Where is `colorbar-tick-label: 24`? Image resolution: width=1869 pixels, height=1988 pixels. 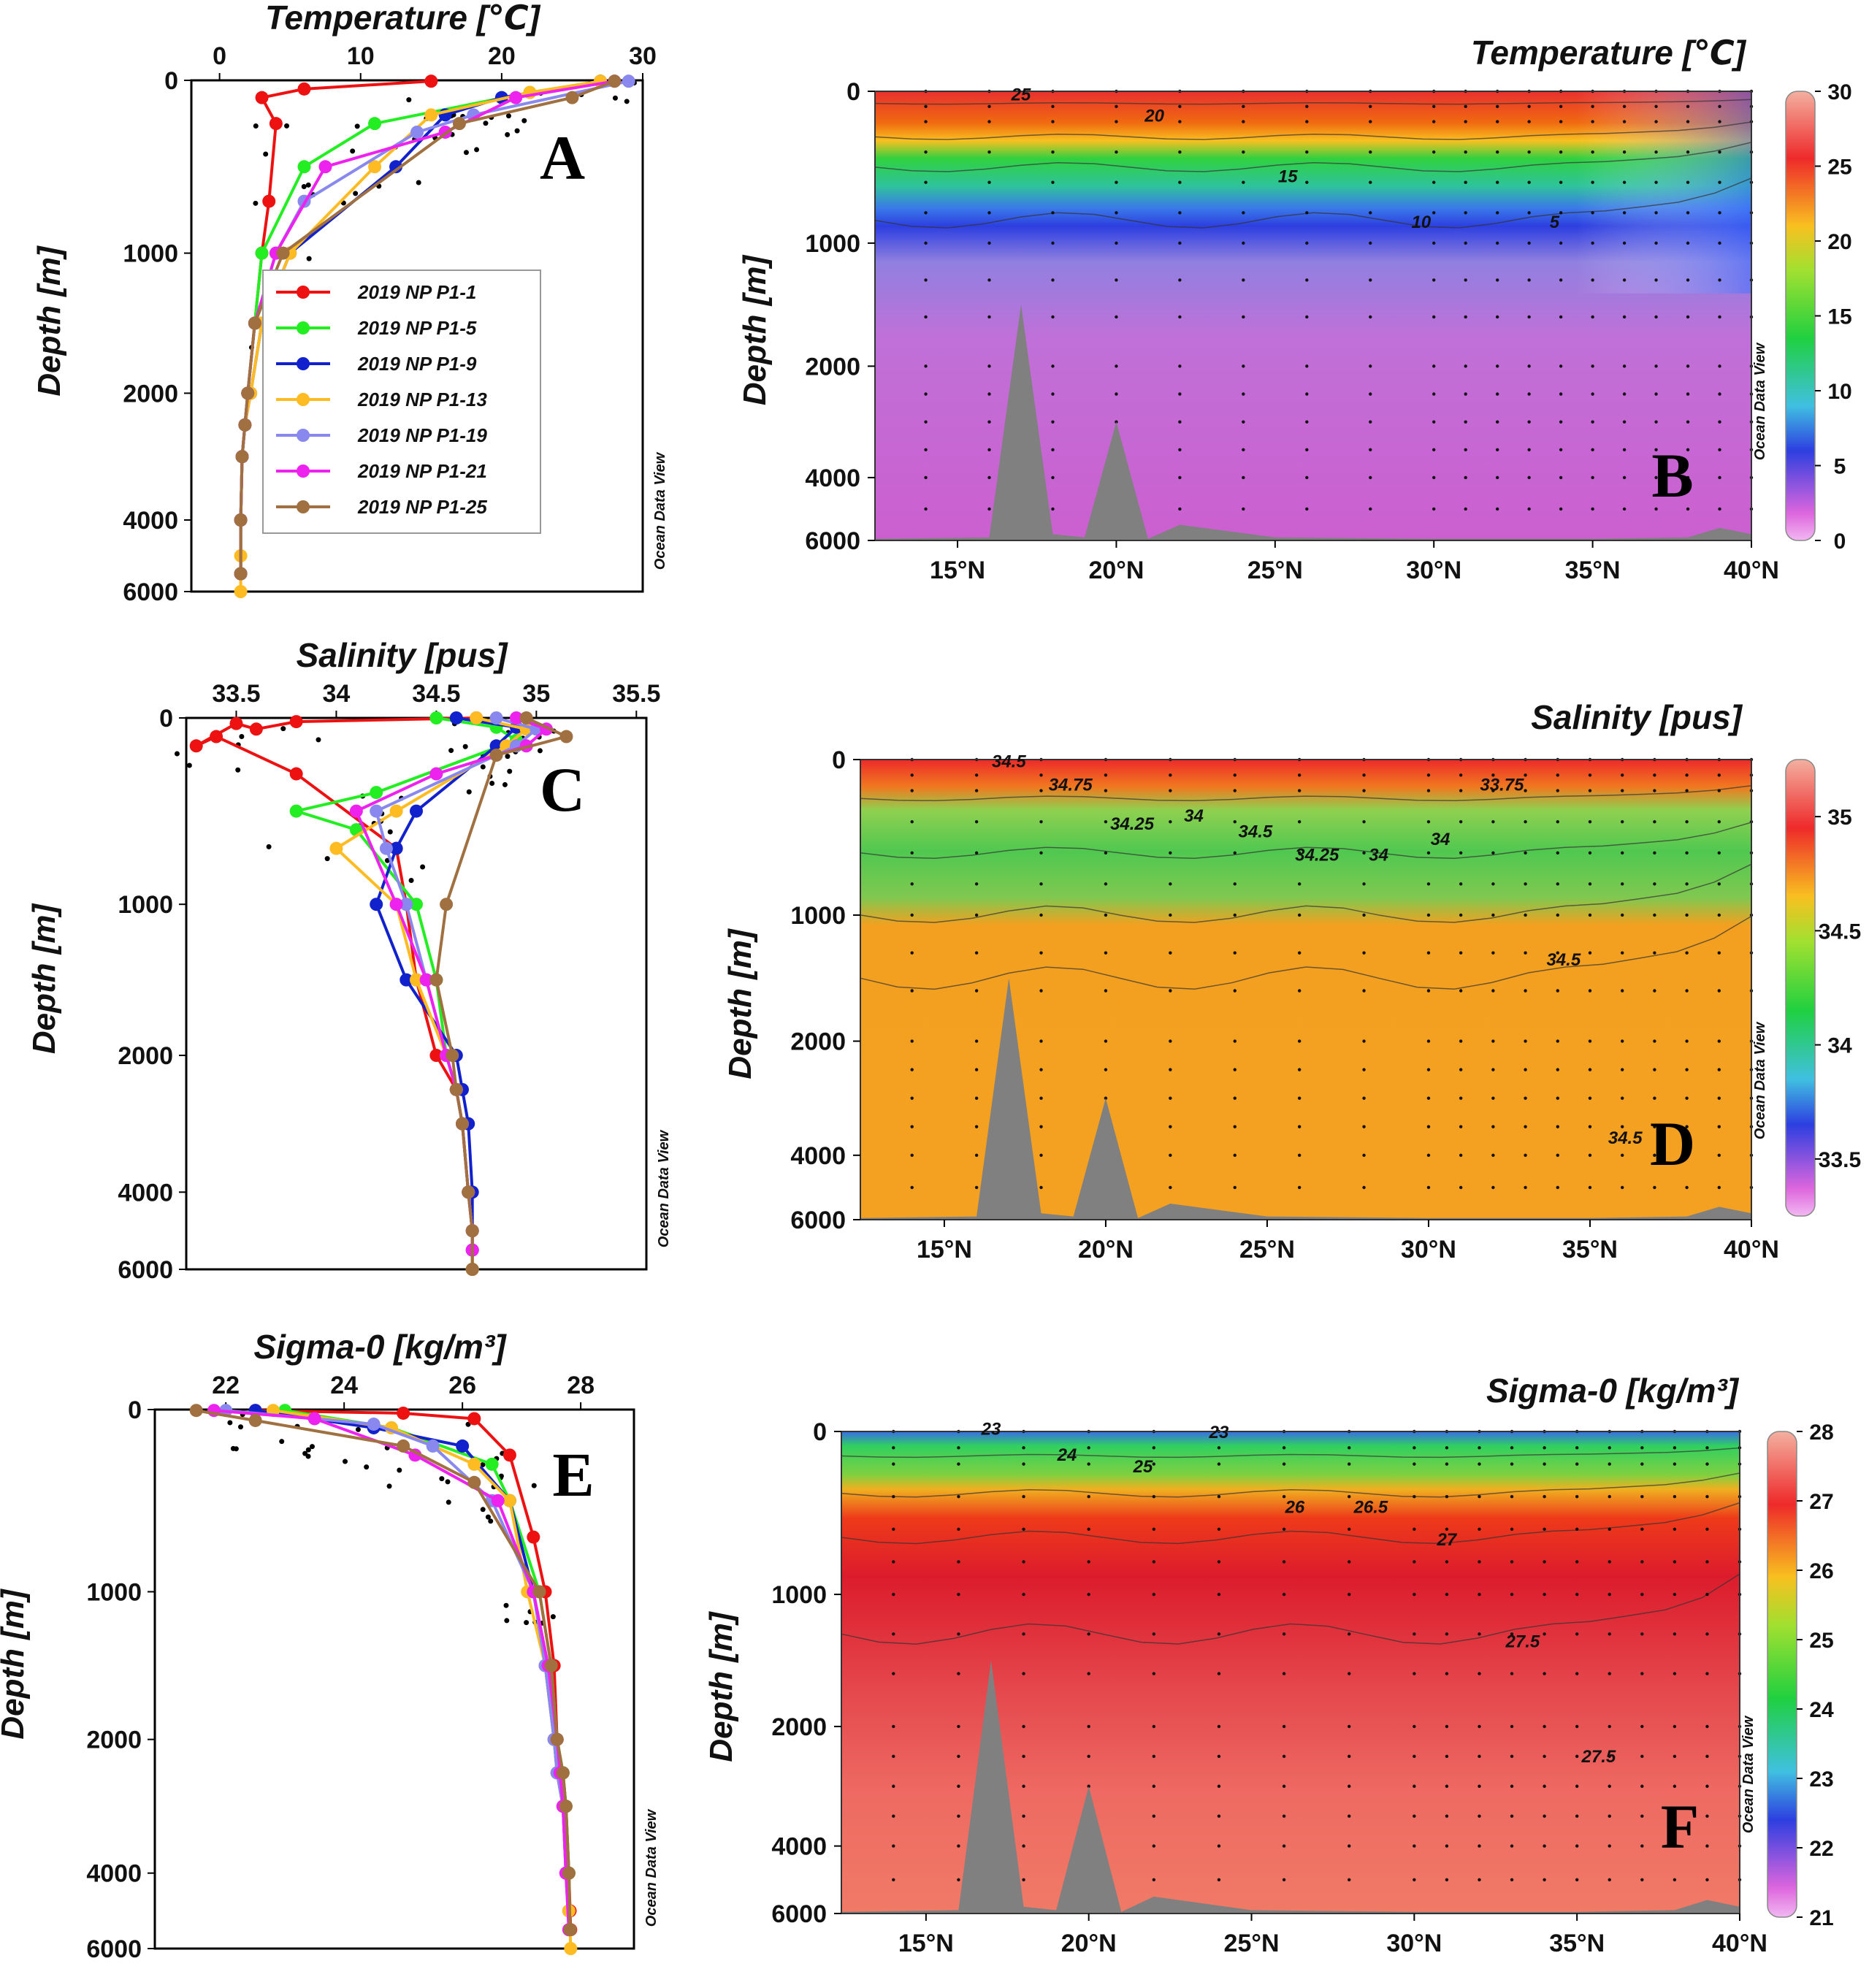 colorbar-tick-label: 24 is located at coordinates (1821, 1710).